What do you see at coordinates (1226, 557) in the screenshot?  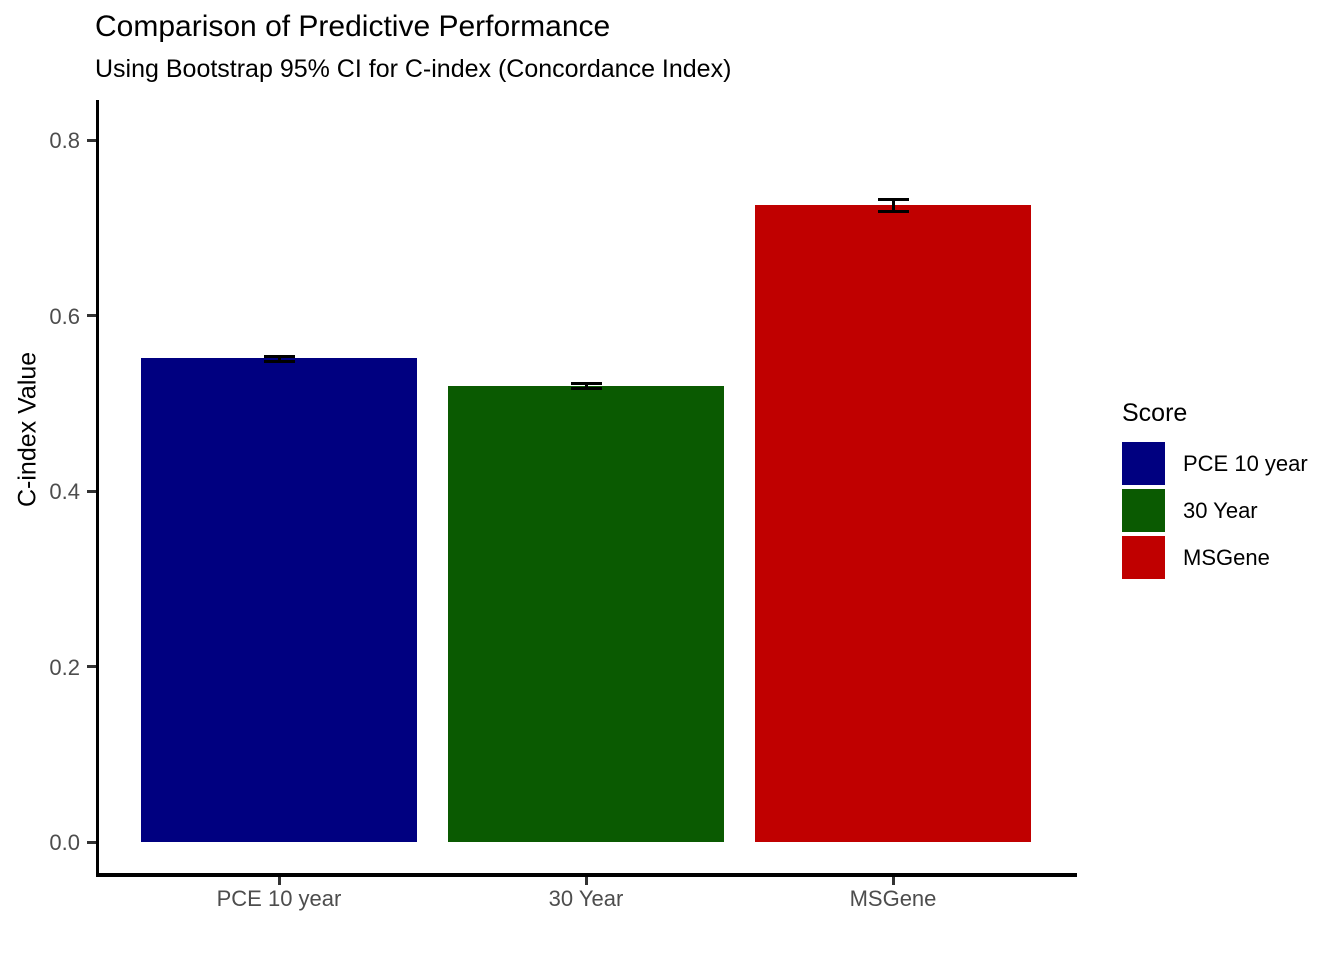 I see `legend-label: MSGene` at bounding box center [1226, 557].